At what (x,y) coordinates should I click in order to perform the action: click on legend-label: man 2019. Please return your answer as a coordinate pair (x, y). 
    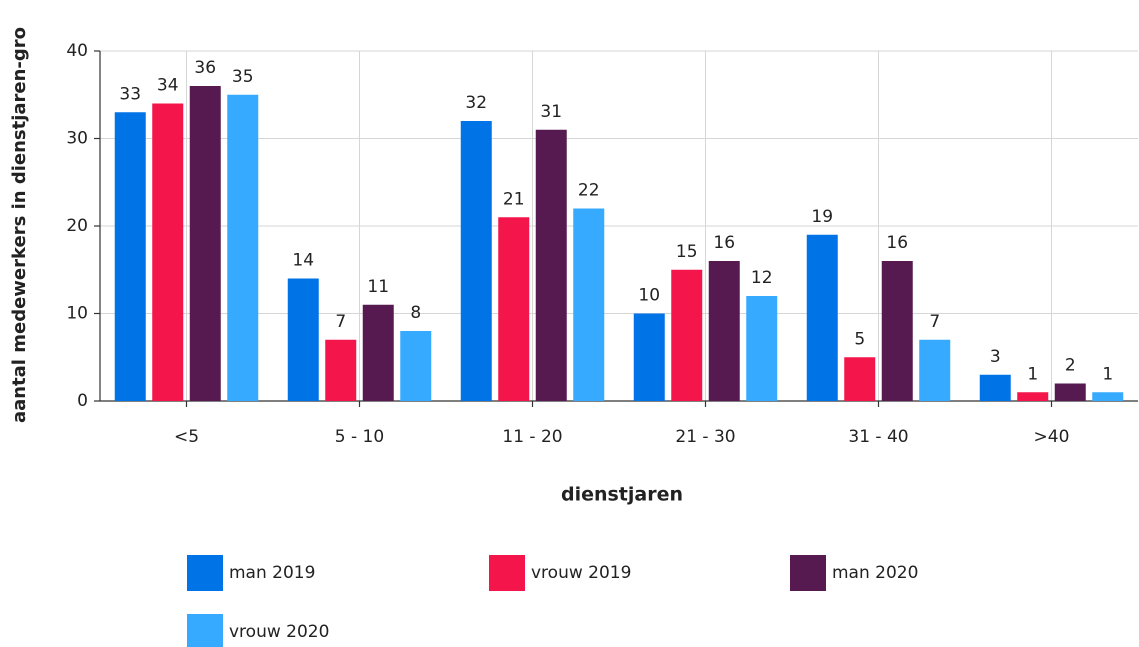
    Looking at the image, I should click on (272, 573).